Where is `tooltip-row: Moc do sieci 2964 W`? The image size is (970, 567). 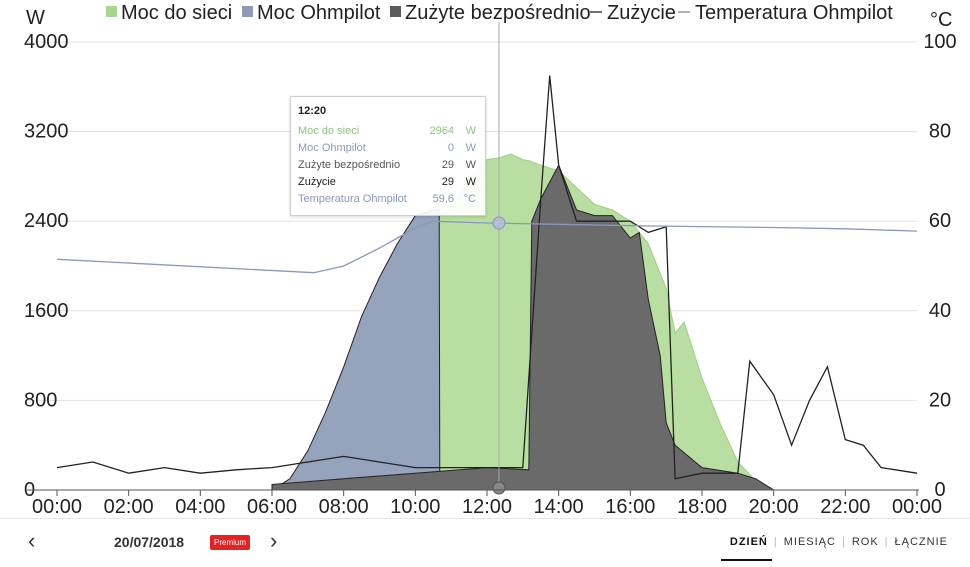 tooltip-row: Moc do sieci 2964 W is located at coordinates (388, 132).